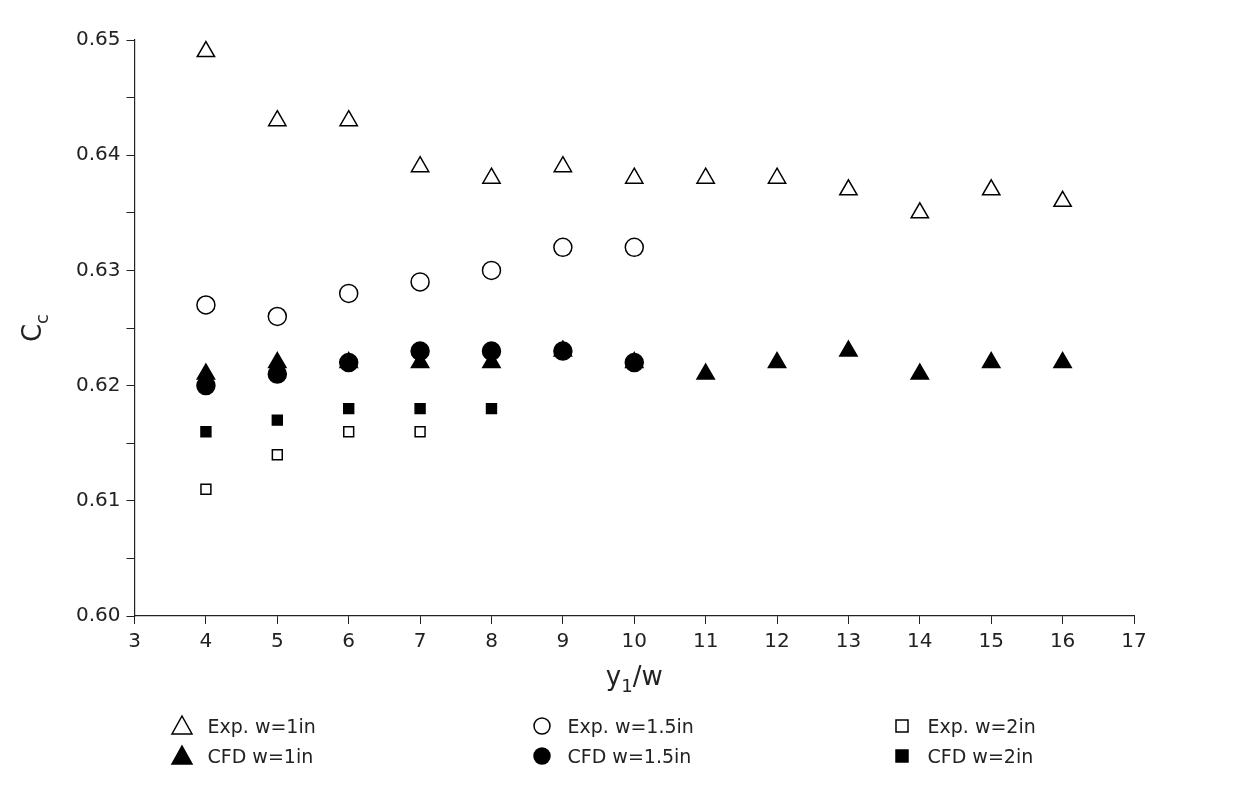 This screenshot has height=812, width=1239. I want to click on x-tick-label: 16, so click(1062, 640).